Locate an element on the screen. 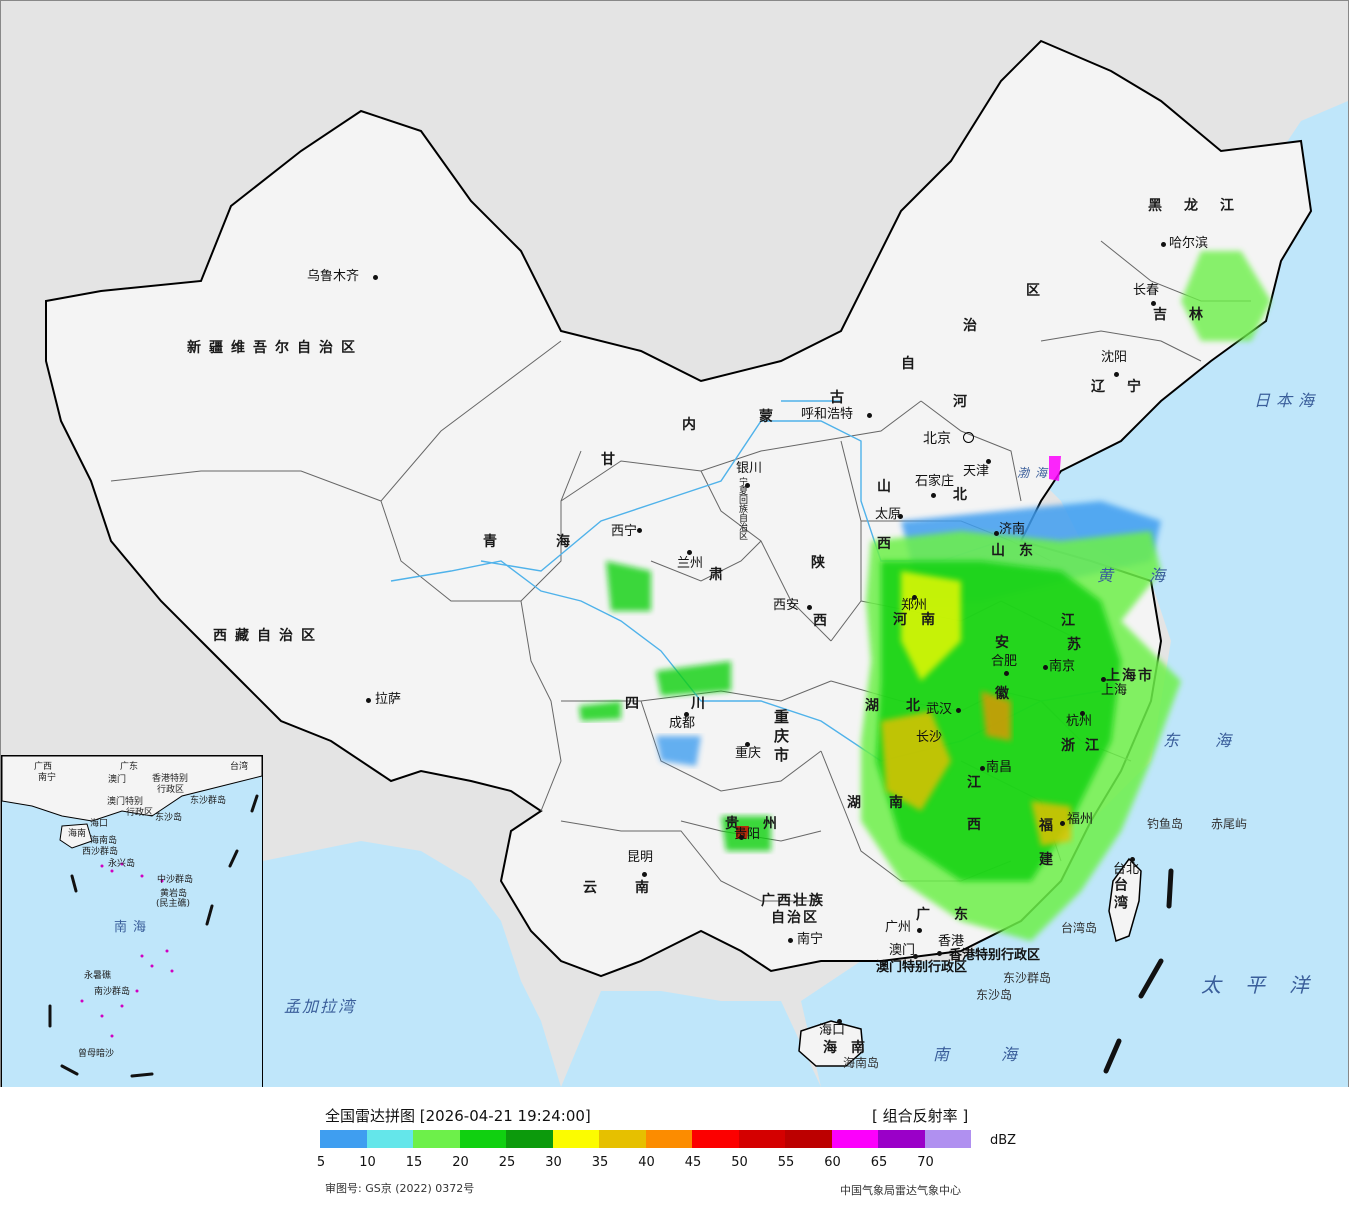 Image resolution: width=1349 pixels, height=1208 pixels. province-label: 蒙 is located at coordinates (770, 417).